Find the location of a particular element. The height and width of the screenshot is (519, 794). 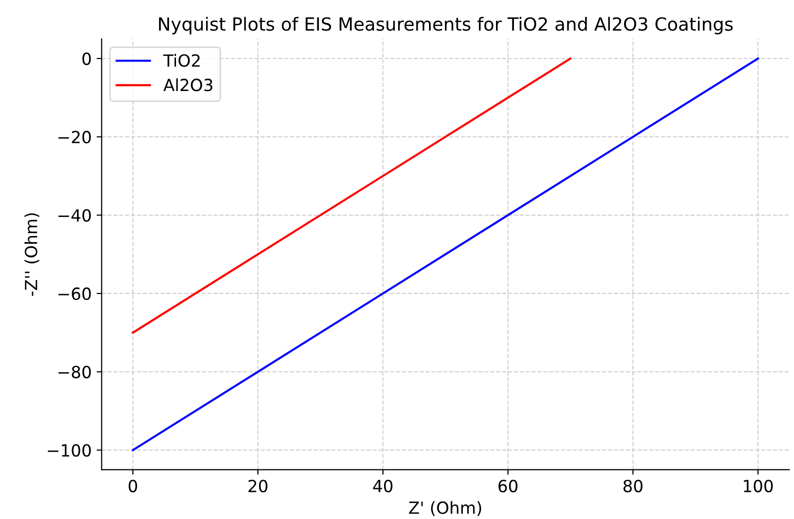

y-axis-title: -Z'' (Ohm) is located at coordinates (32, 254).